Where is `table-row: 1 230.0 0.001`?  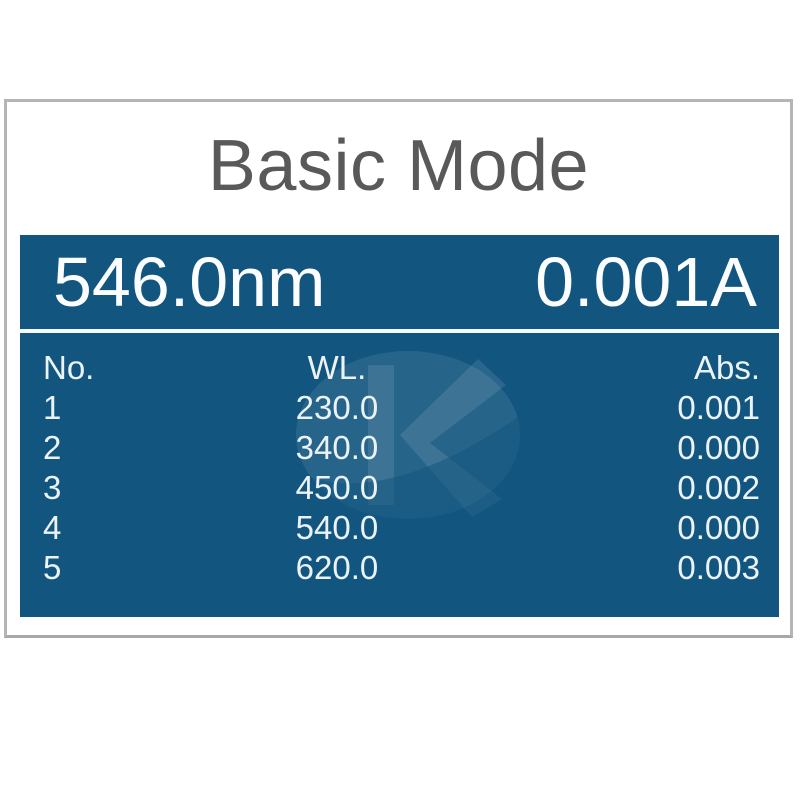 table-row: 1 230.0 0.001 is located at coordinates (401, 408).